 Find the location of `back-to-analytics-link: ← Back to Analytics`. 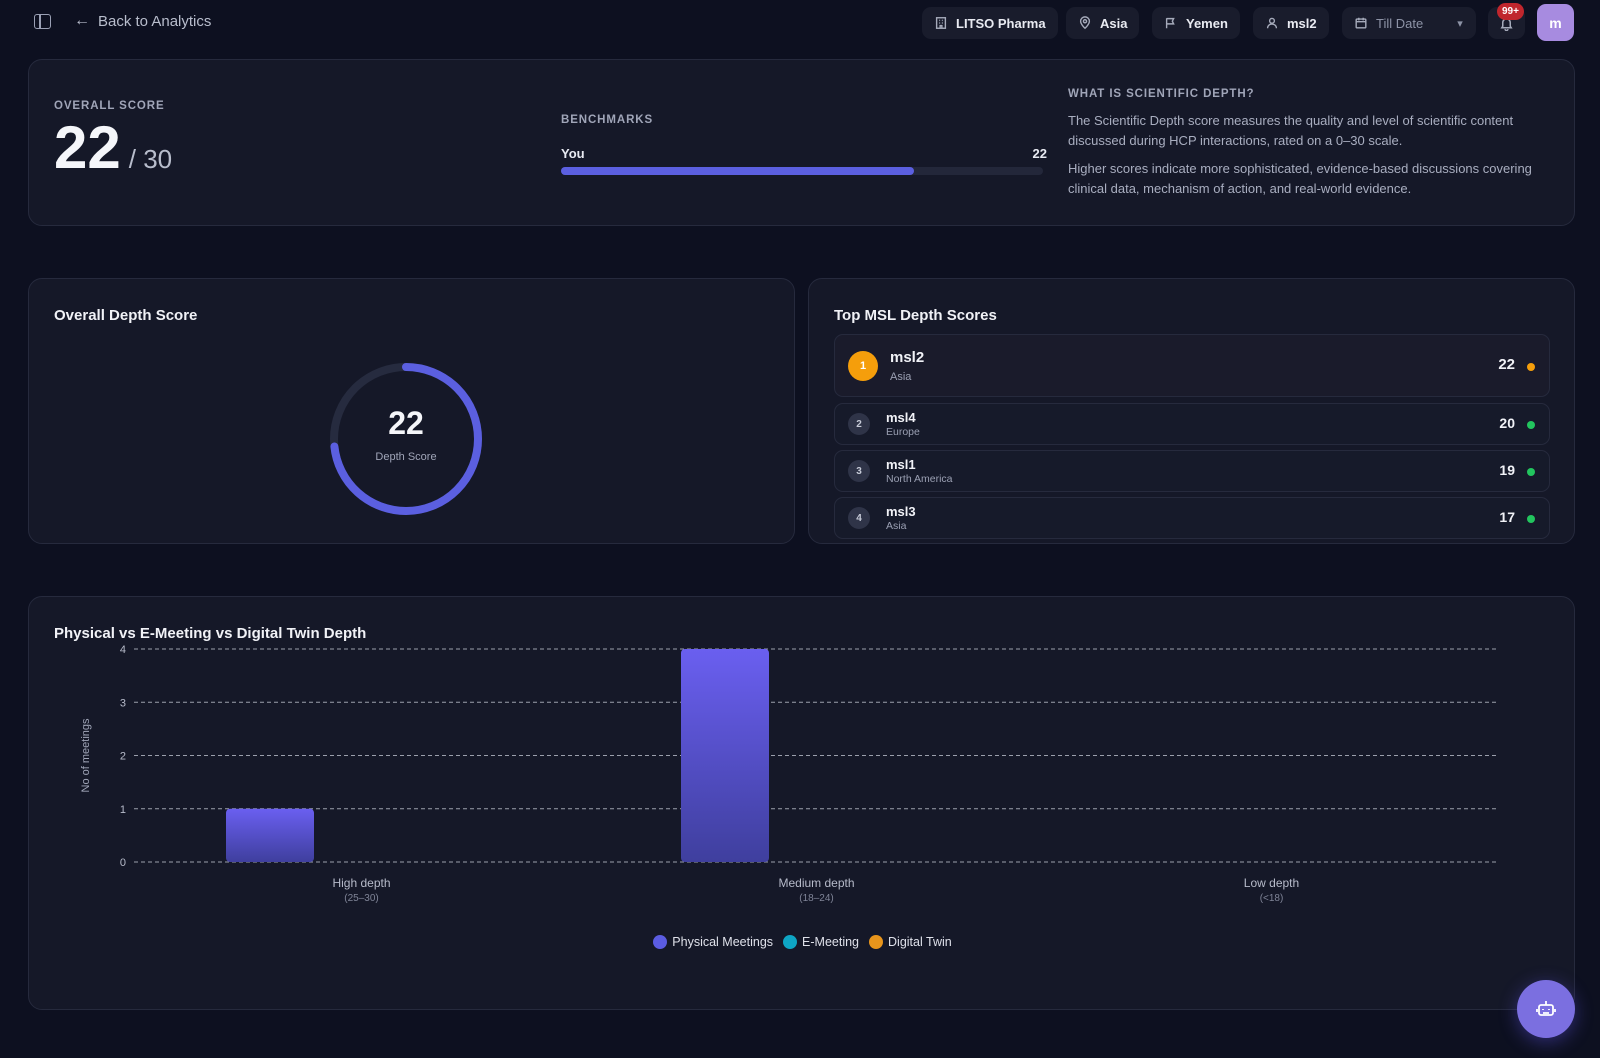

back-to-analytics-link: ← Back to Analytics is located at coordinates (142, 21).